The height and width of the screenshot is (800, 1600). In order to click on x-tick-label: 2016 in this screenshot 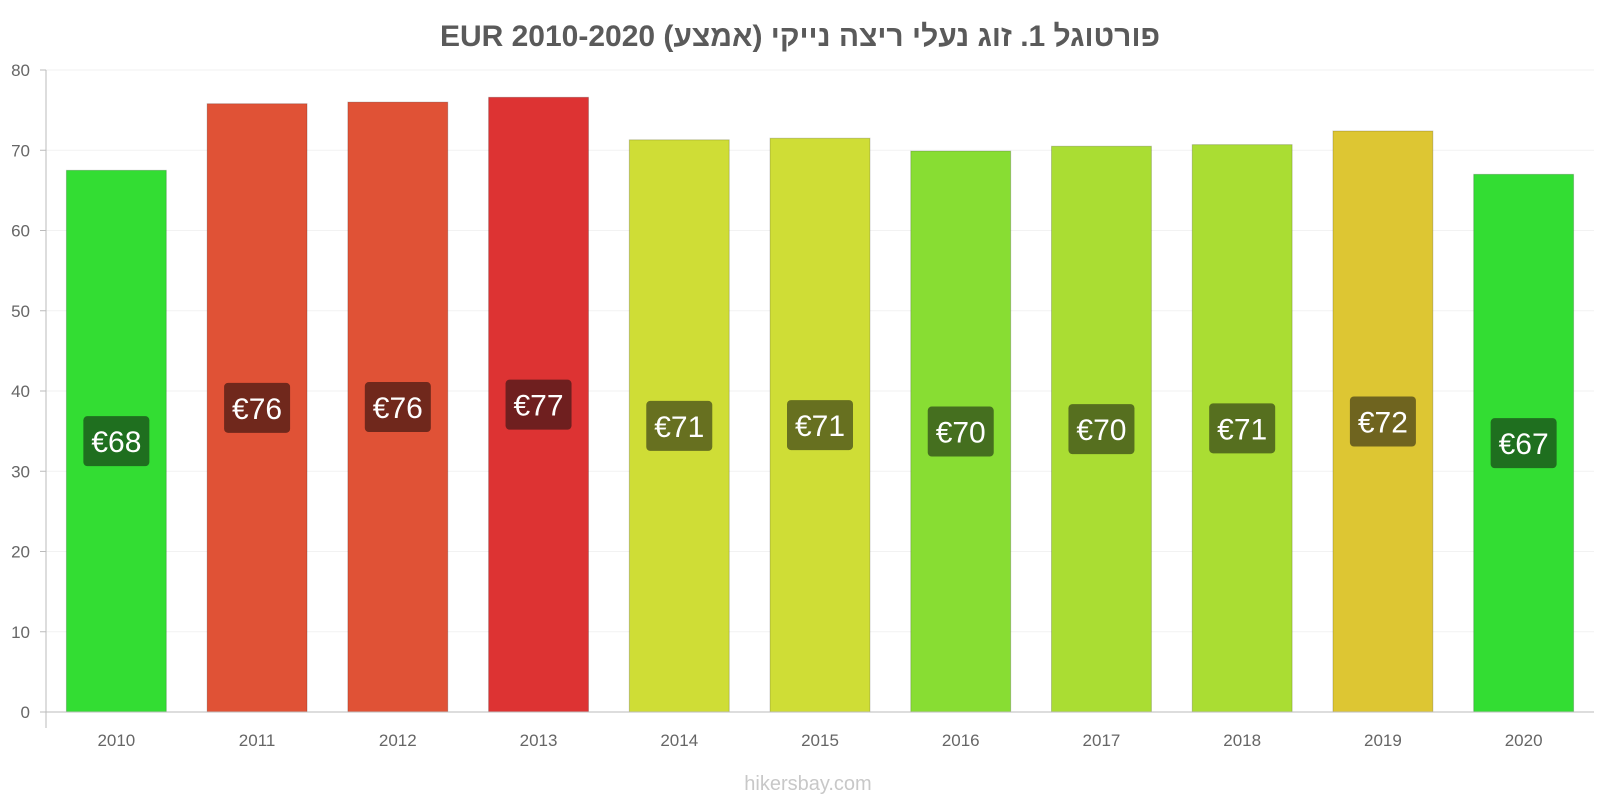, I will do `click(961, 740)`.